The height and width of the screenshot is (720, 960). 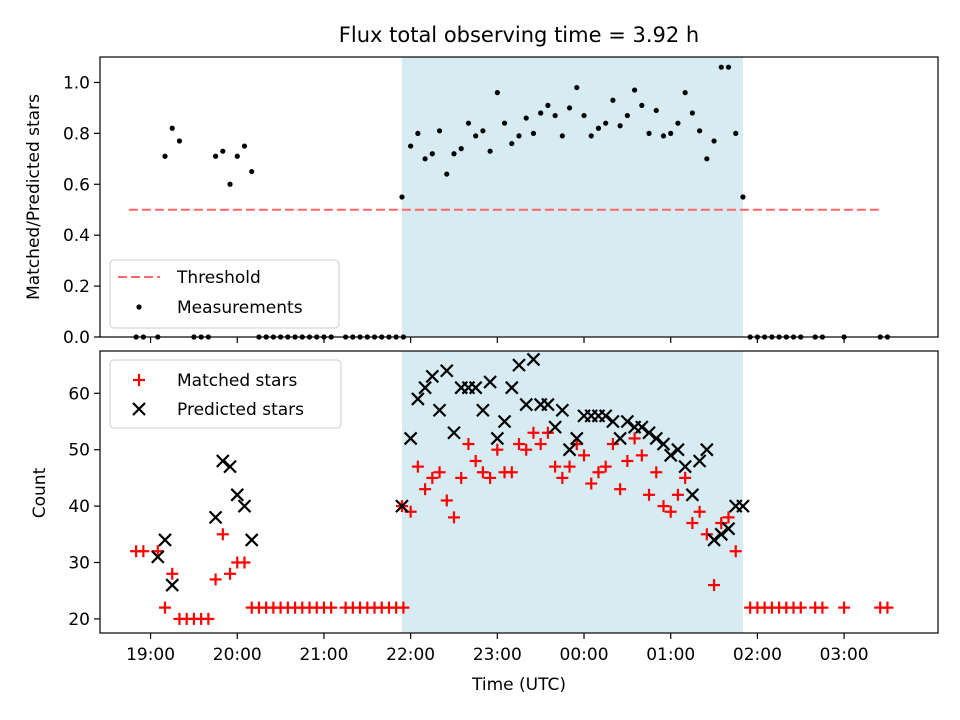 I want to click on bottom-y-tick-label: 30, so click(x=79, y=564).